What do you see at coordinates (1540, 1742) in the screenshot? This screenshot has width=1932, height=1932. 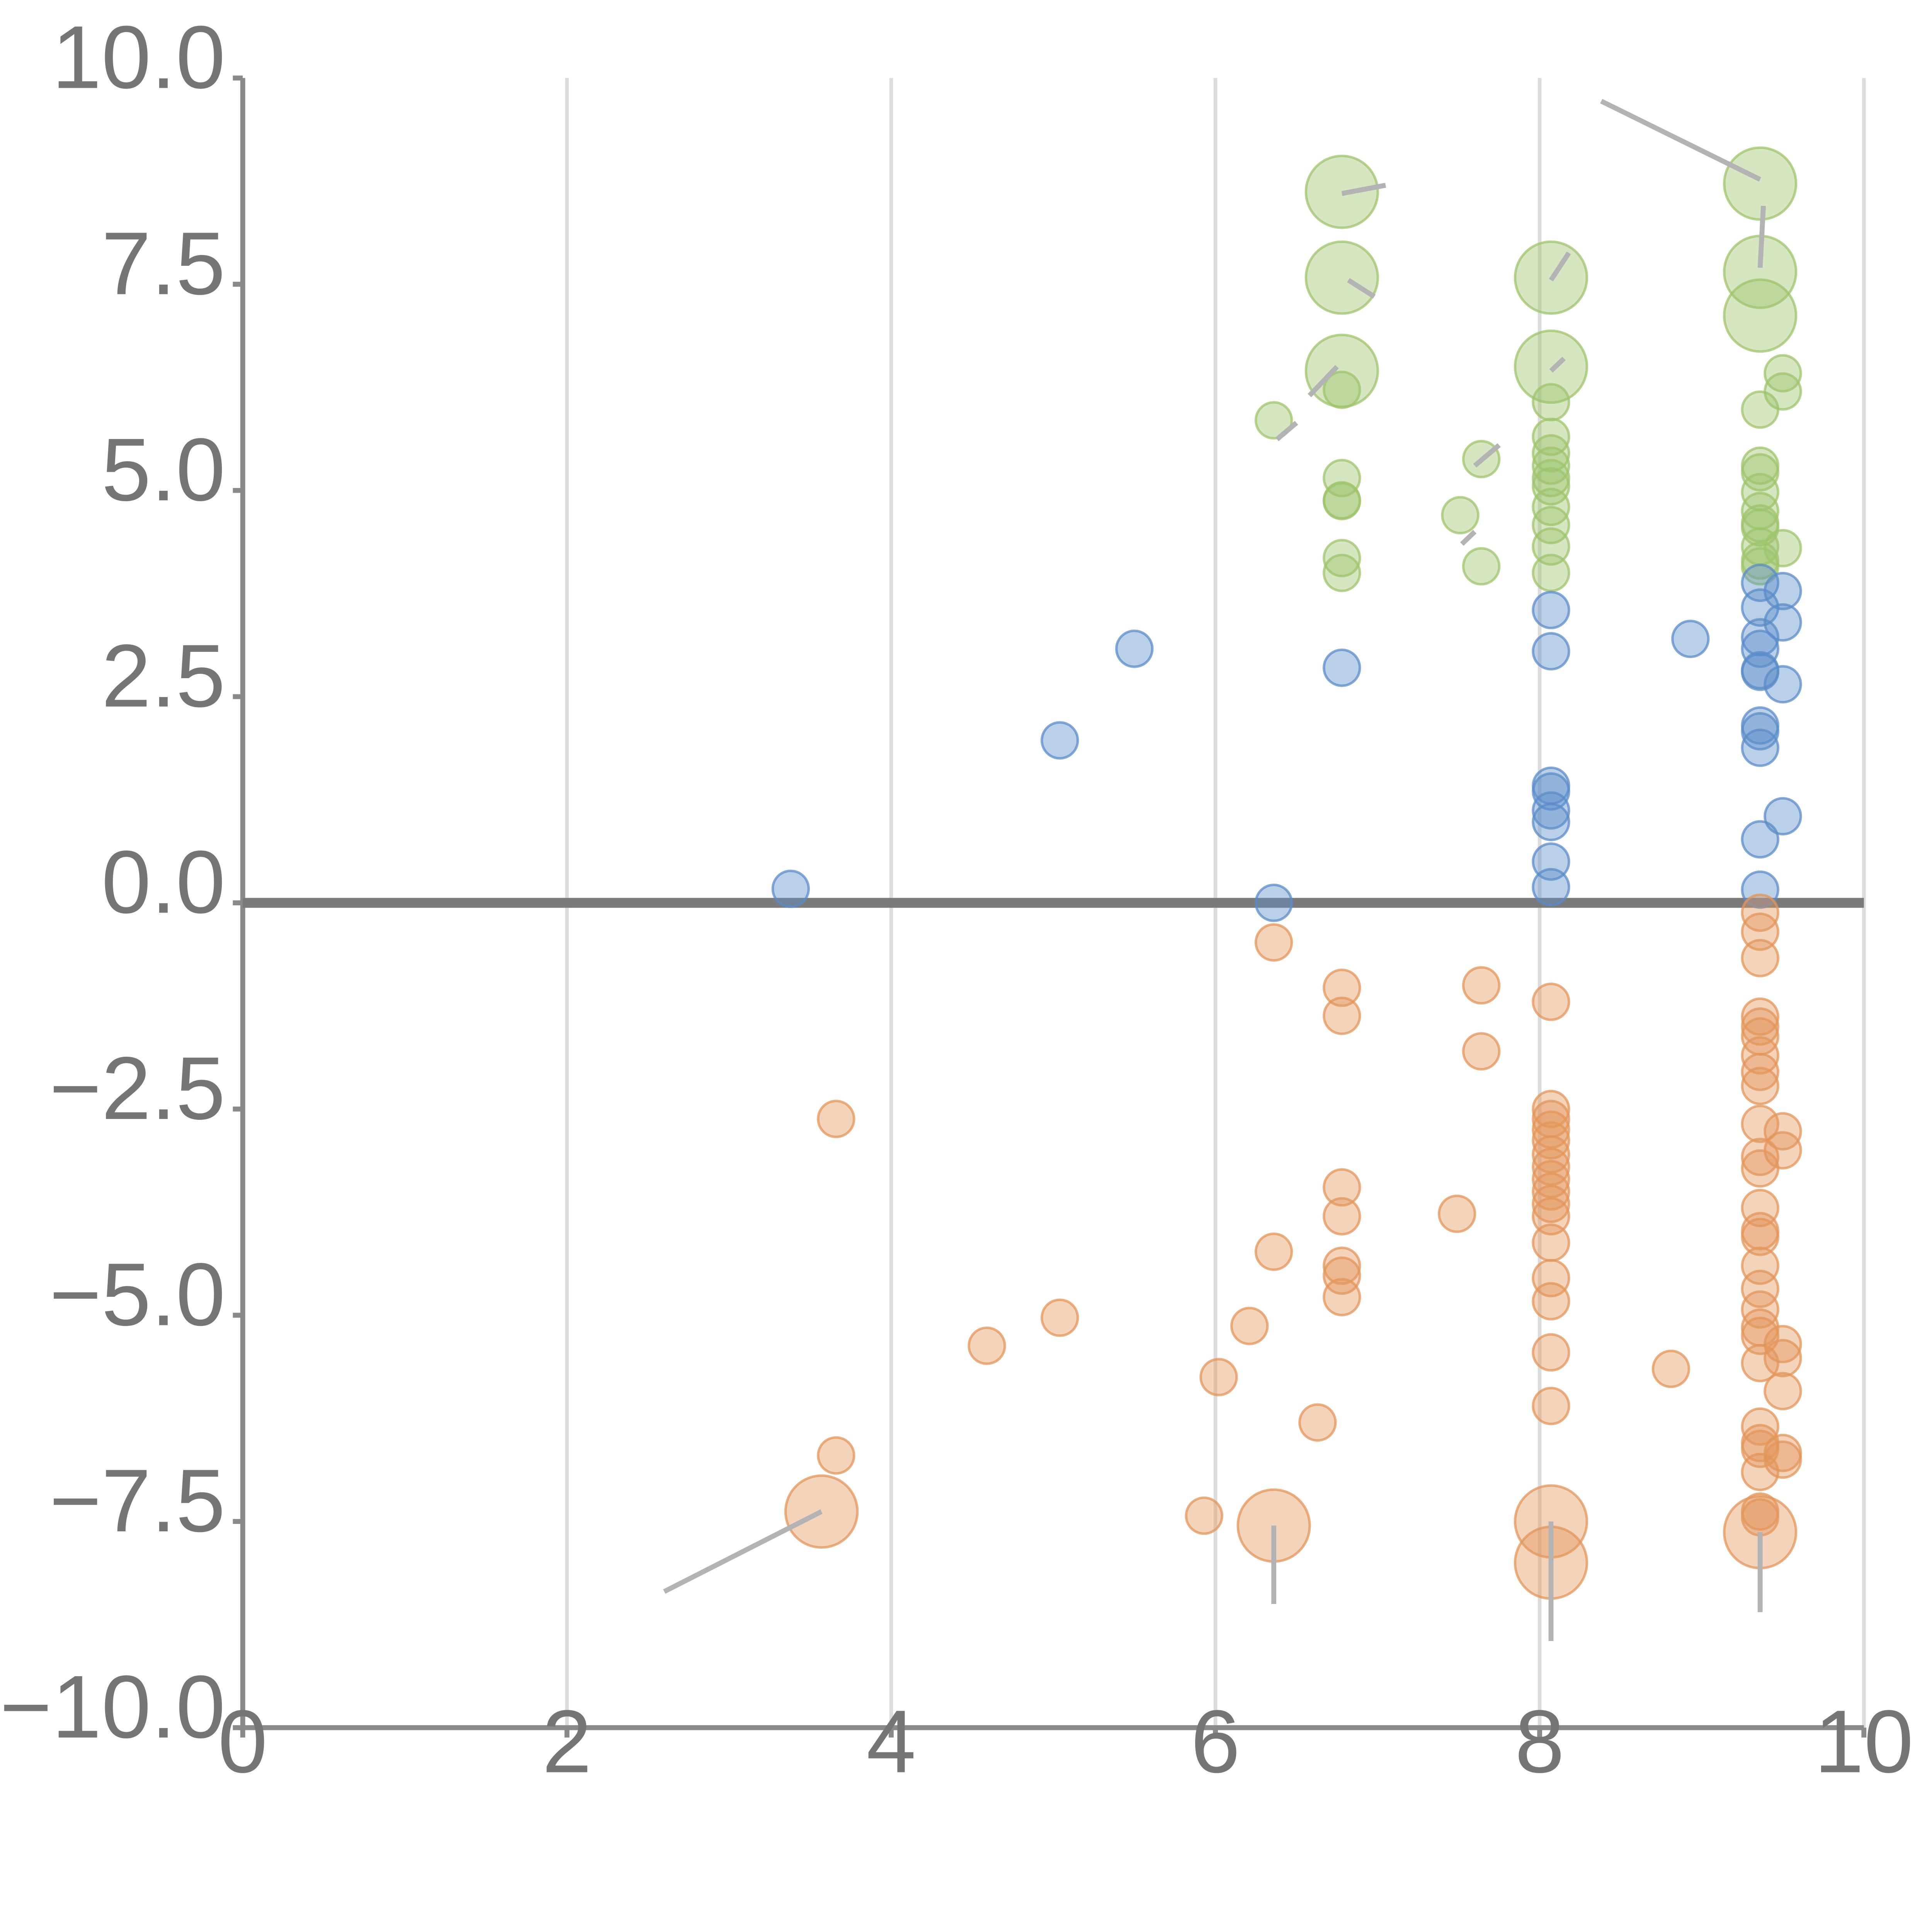 I see `x-tick-label: 8` at bounding box center [1540, 1742].